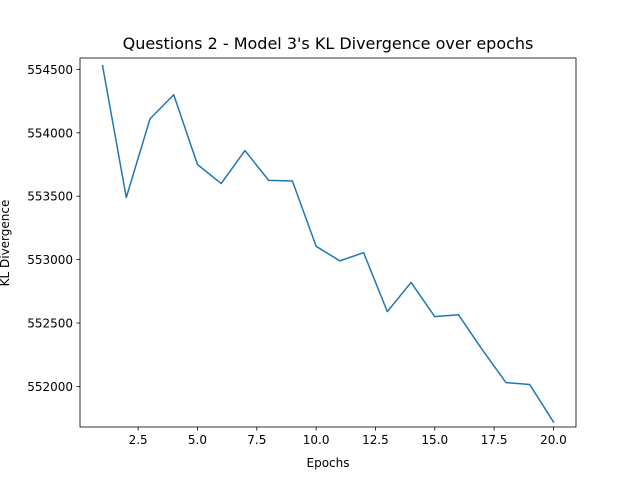  What do you see at coordinates (316, 440) in the screenshot?
I see `x-tick-label: 10.0` at bounding box center [316, 440].